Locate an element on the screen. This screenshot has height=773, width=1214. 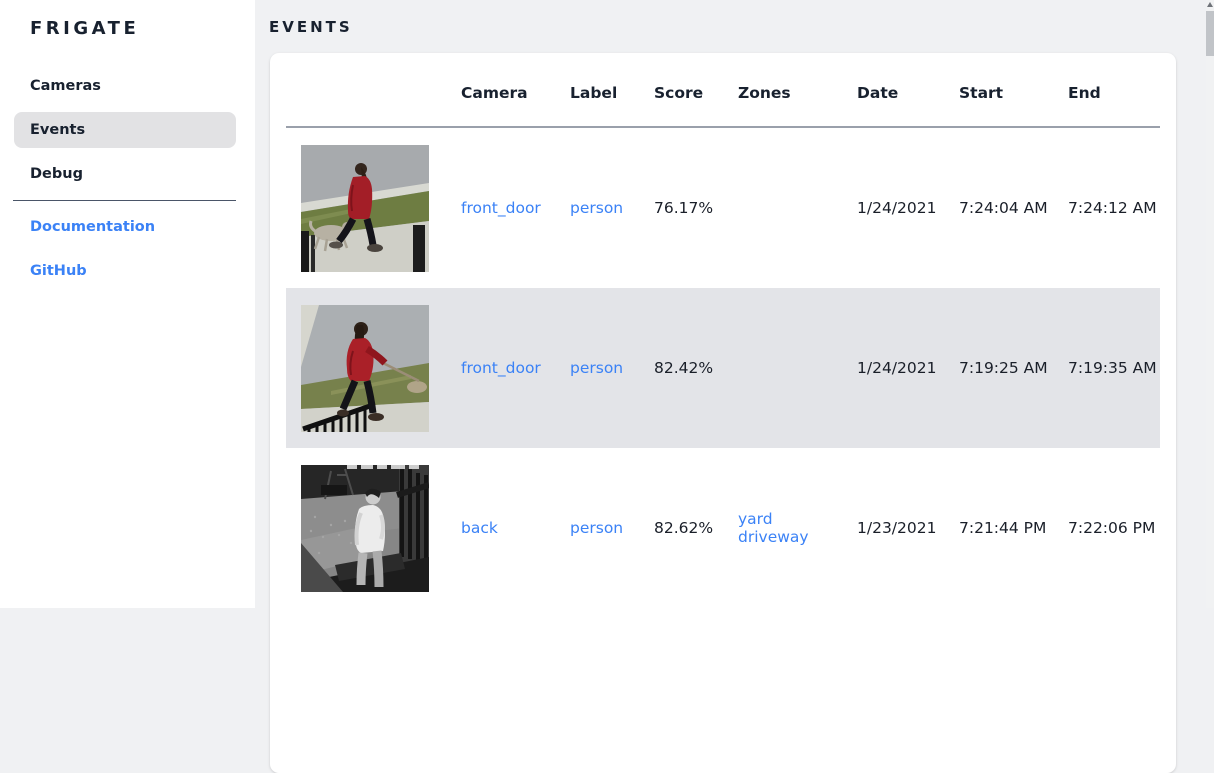
cell-zones: yard driveway is located at coordinates (797, 528).